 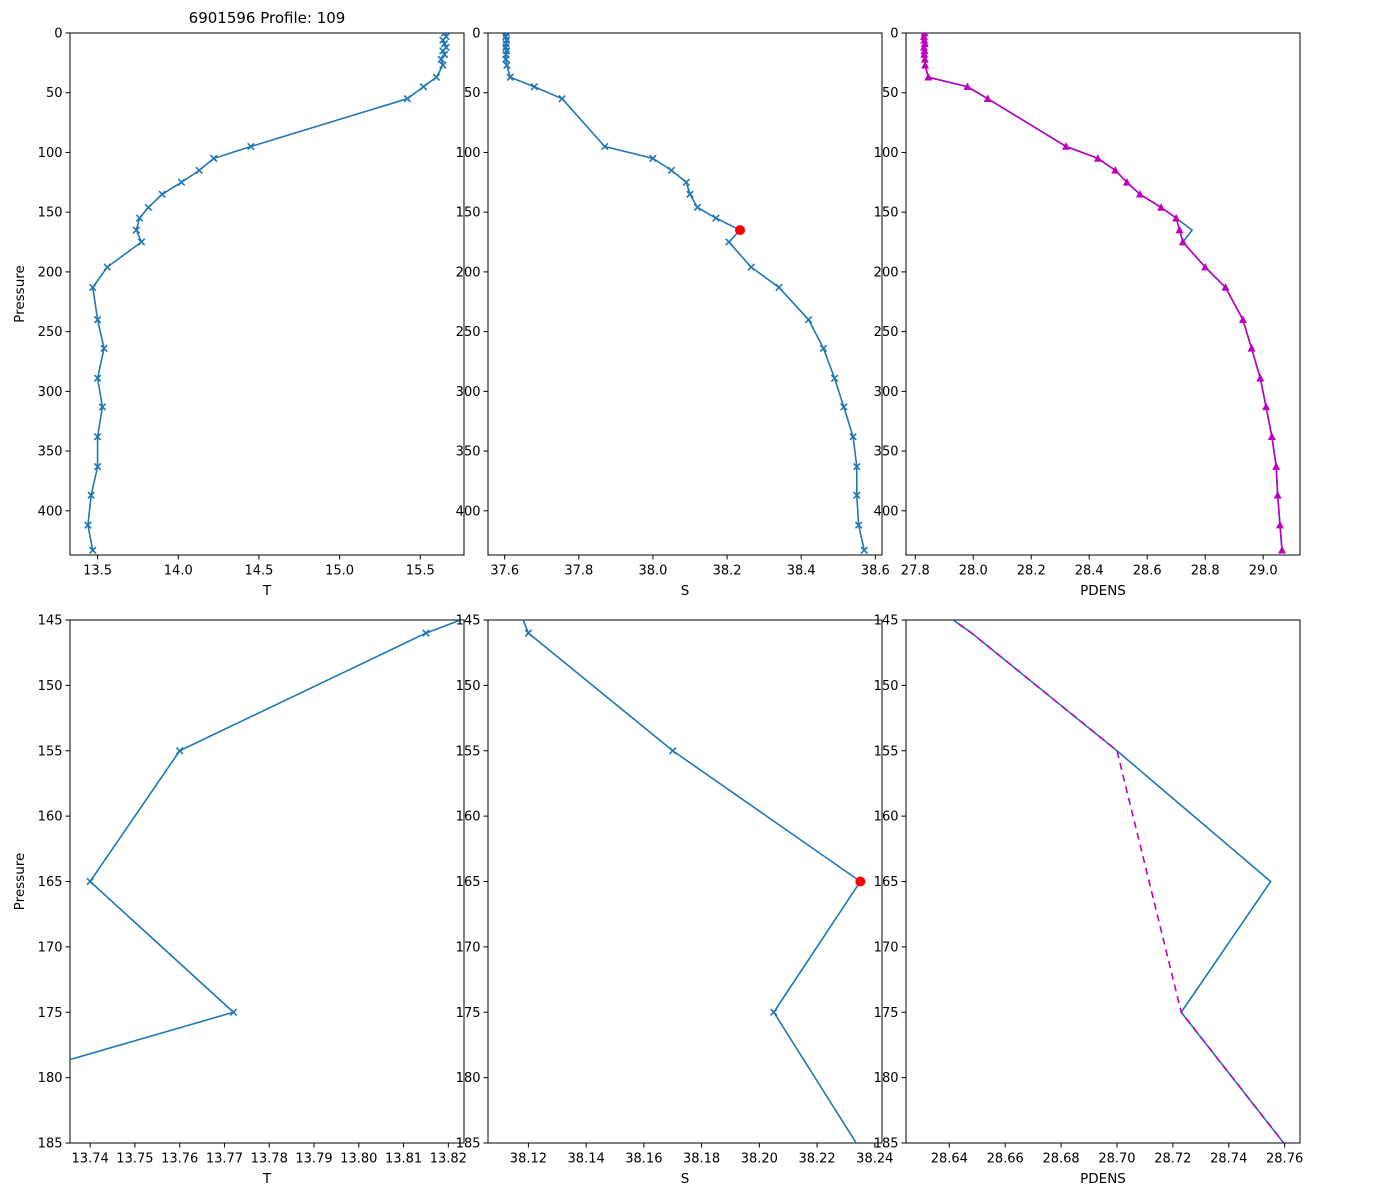 I want to click on pdens-adjusted-line, so click(x=1103, y=292).